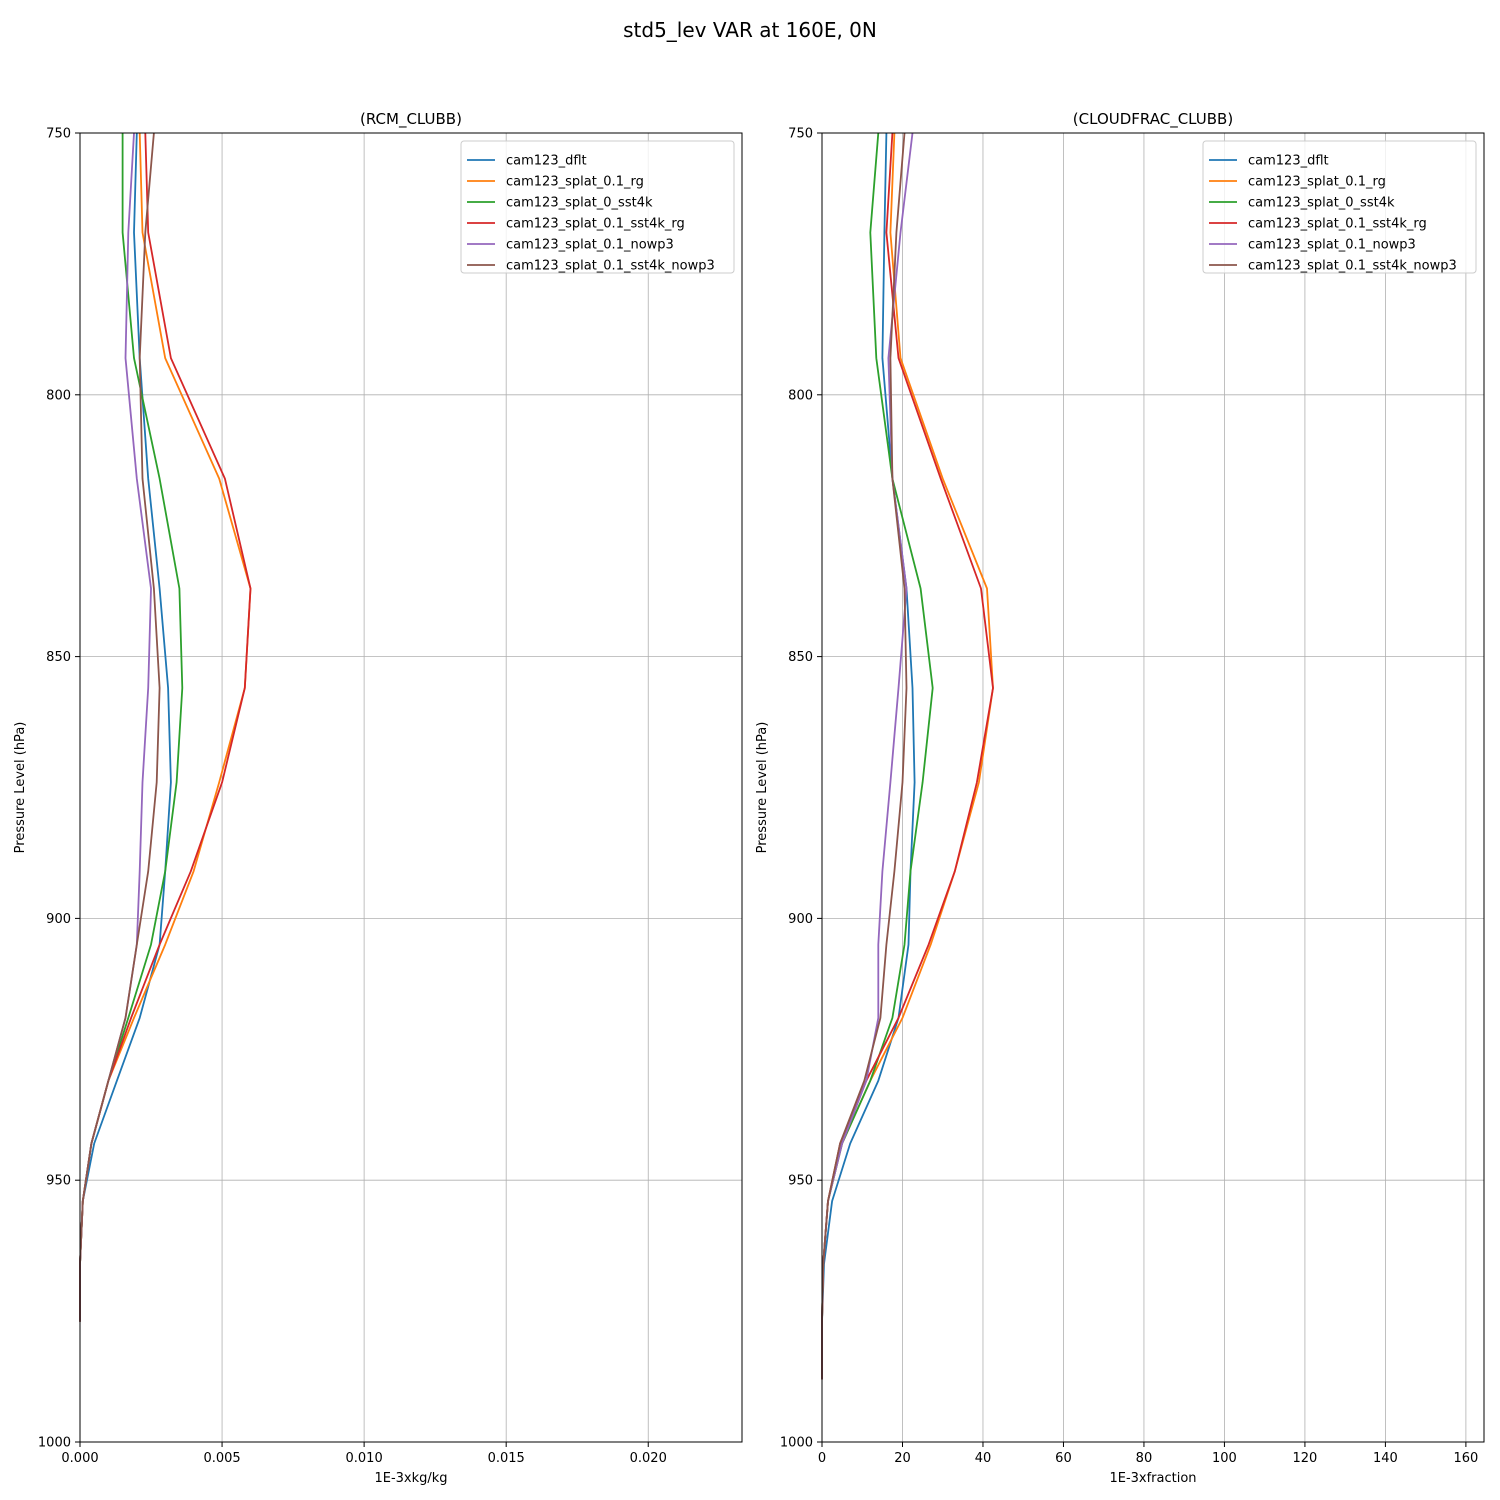 This screenshot has height=1500, width=1500. I want to click on x-tick-label: 120, so click(1305, 1458).